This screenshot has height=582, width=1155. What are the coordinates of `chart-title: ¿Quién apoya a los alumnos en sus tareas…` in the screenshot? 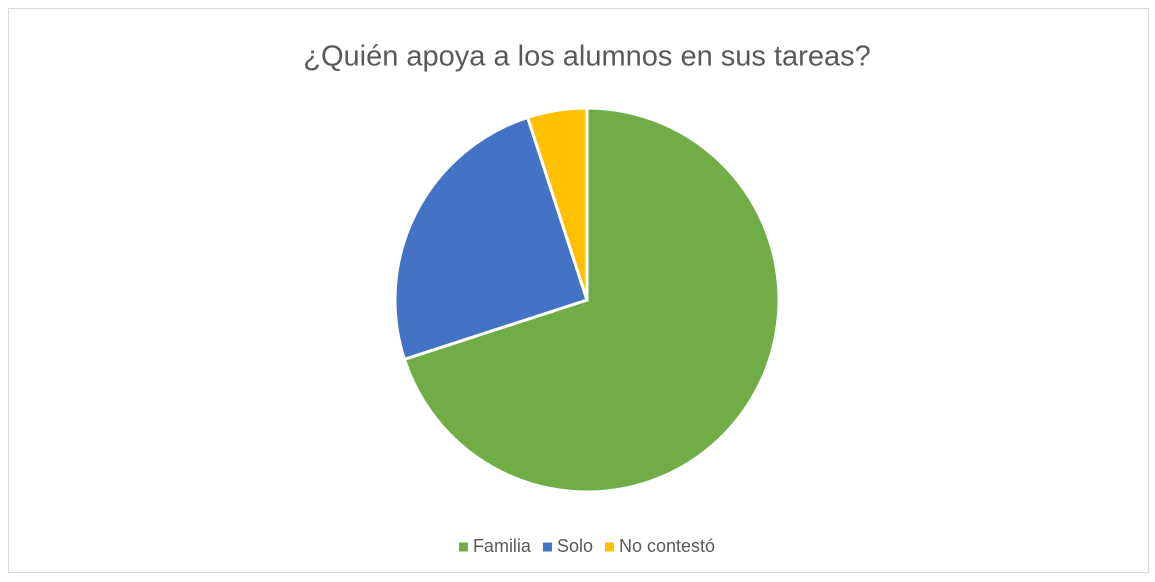 It's located at (586, 57).